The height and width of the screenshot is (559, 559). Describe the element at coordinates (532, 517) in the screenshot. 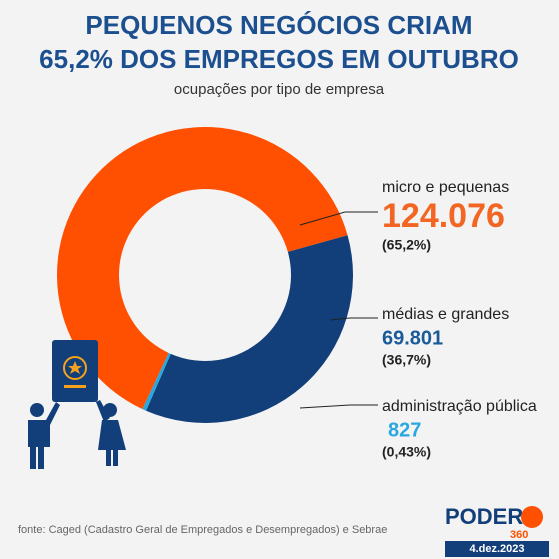

I see `brand-circle` at that location.